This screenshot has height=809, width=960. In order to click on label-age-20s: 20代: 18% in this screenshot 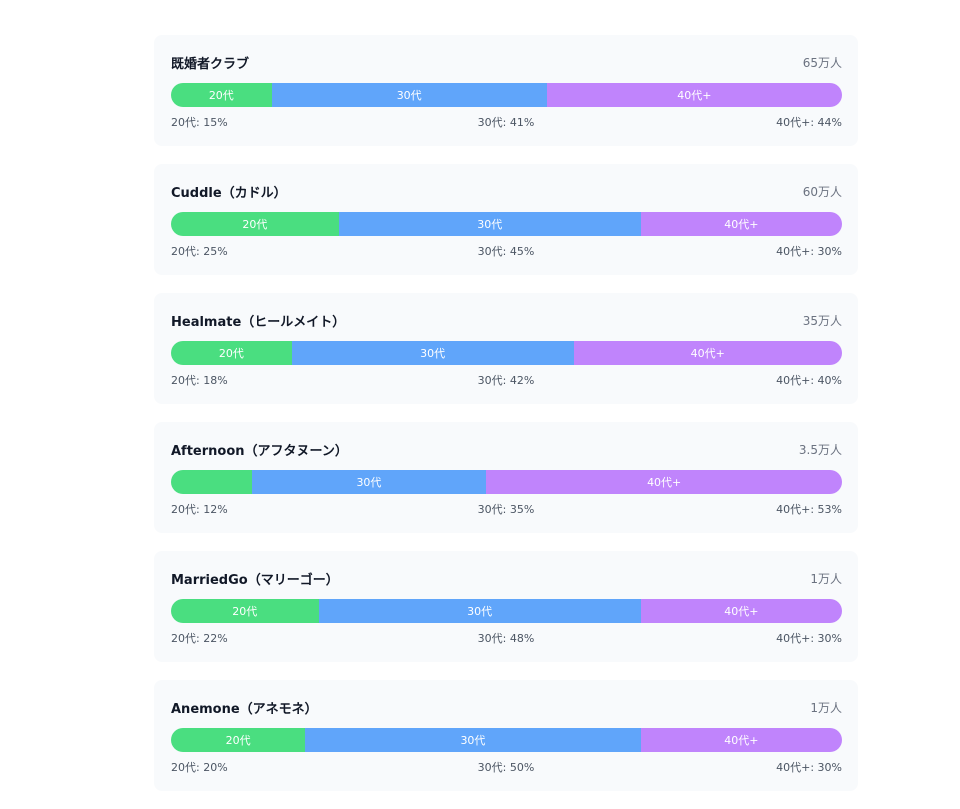, I will do `click(199, 380)`.